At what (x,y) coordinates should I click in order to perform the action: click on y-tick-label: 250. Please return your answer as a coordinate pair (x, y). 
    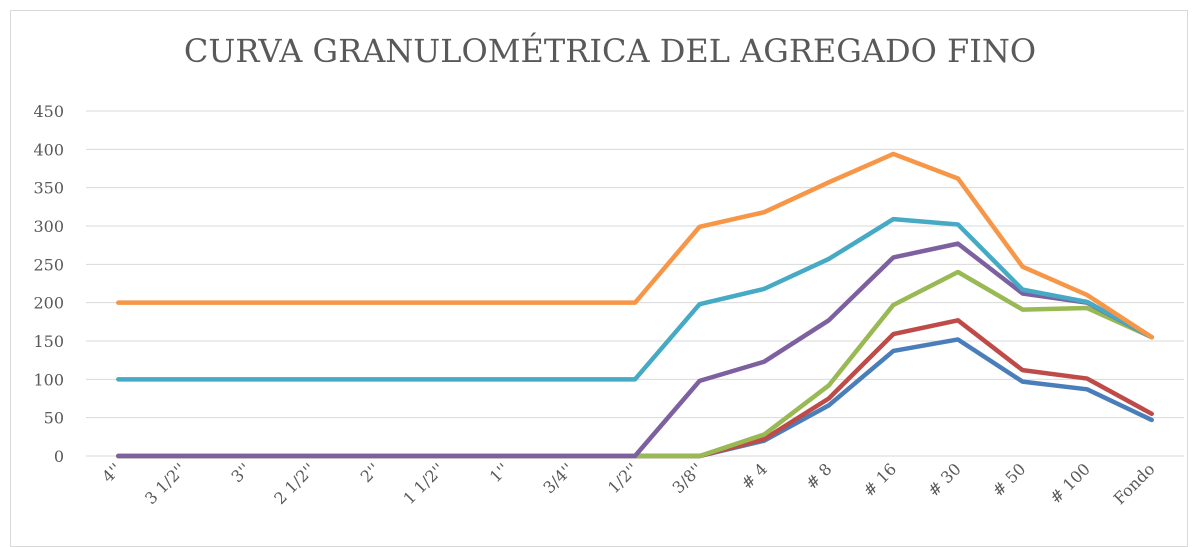
    Looking at the image, I should click on (48, 264).